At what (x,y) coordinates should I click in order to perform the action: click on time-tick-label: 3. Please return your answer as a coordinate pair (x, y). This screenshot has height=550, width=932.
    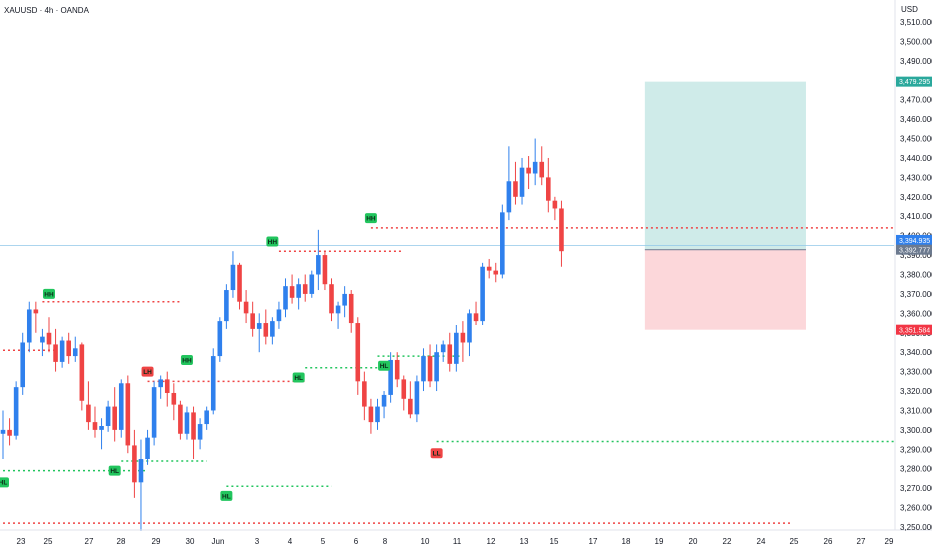
    Looking at the image, I should click on (257, 541).